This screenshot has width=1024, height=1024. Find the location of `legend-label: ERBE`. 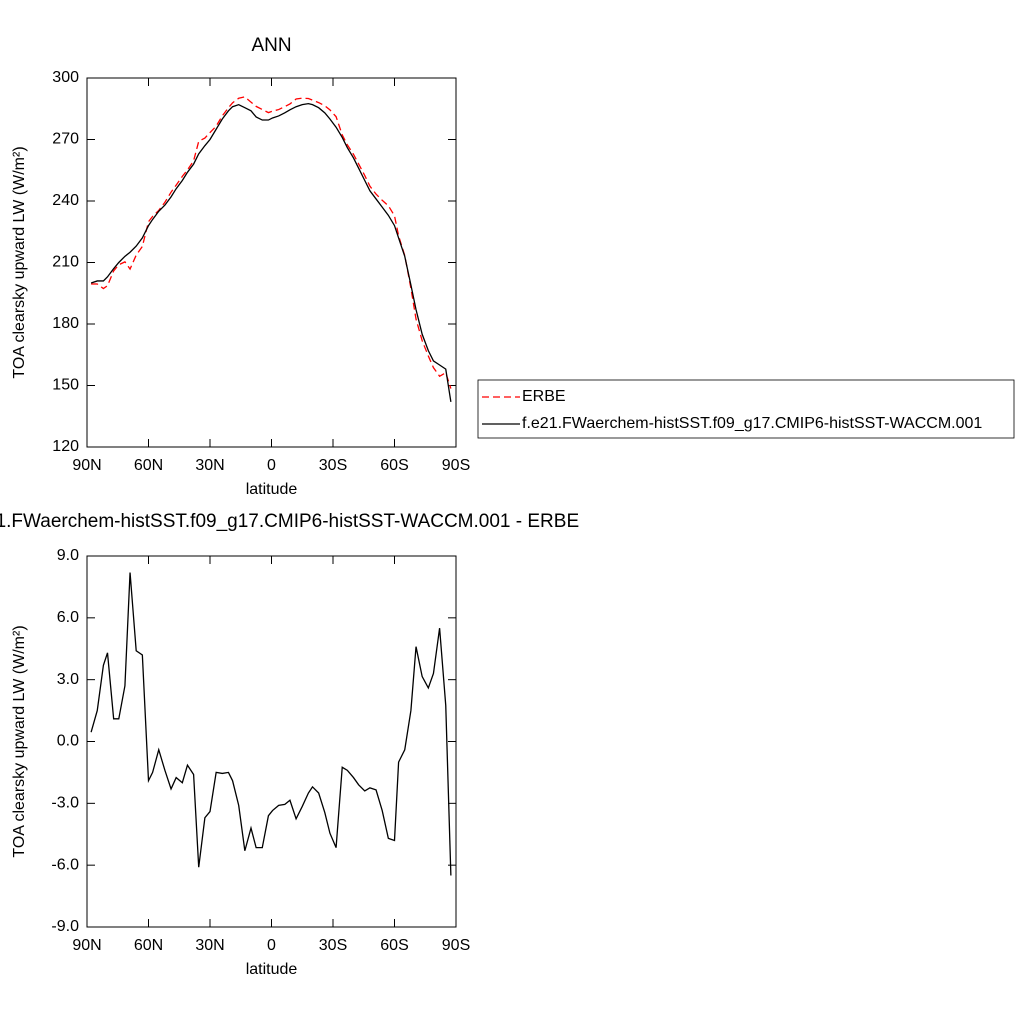

legend-label: ERBE is located at coordinates (544, 396).